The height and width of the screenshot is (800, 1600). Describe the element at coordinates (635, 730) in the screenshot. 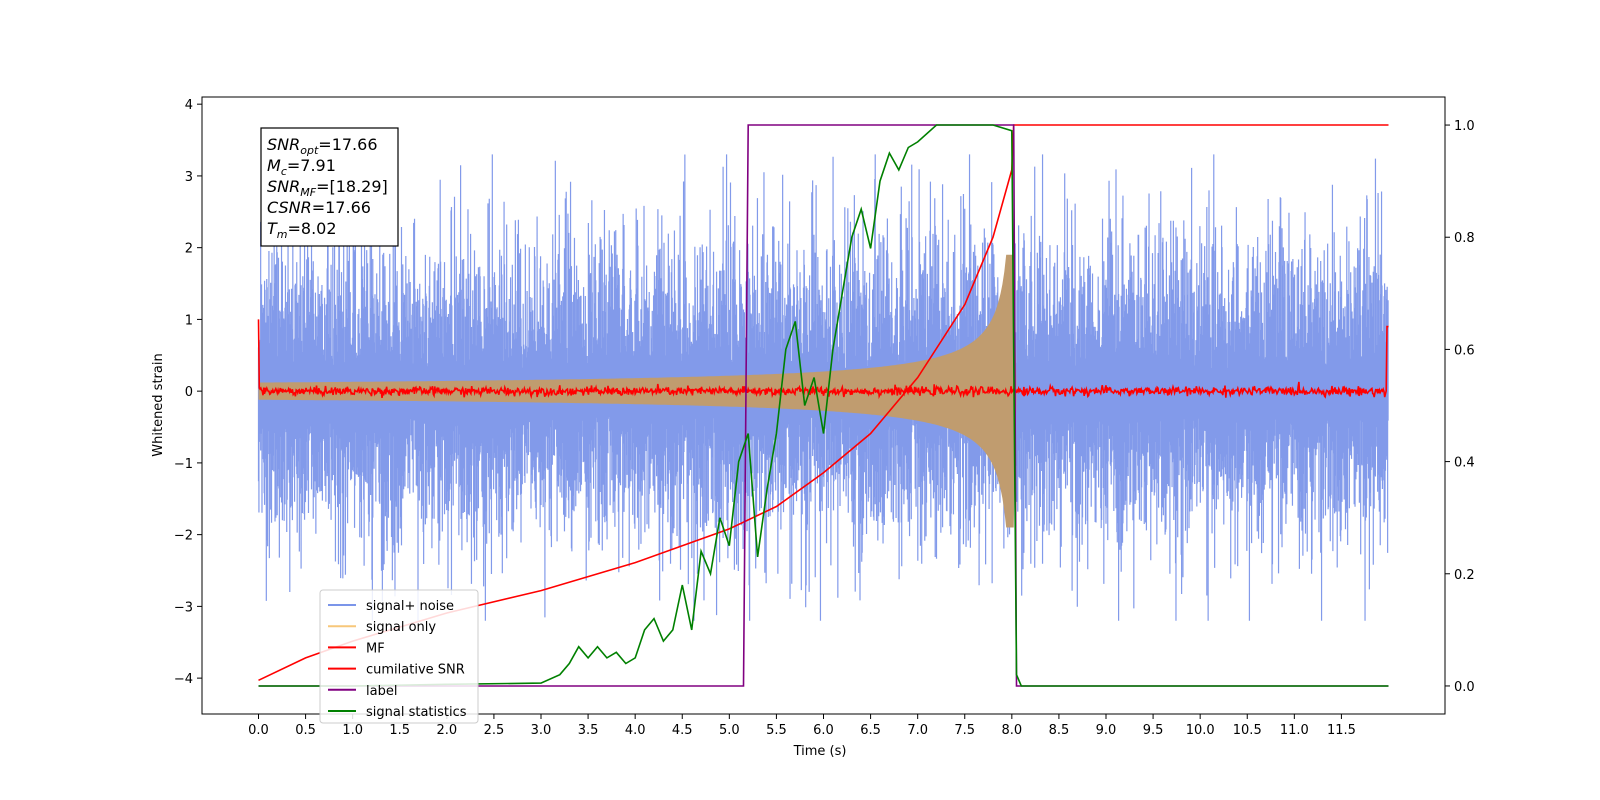

I see `x-tick-label: 4.0` at that location.